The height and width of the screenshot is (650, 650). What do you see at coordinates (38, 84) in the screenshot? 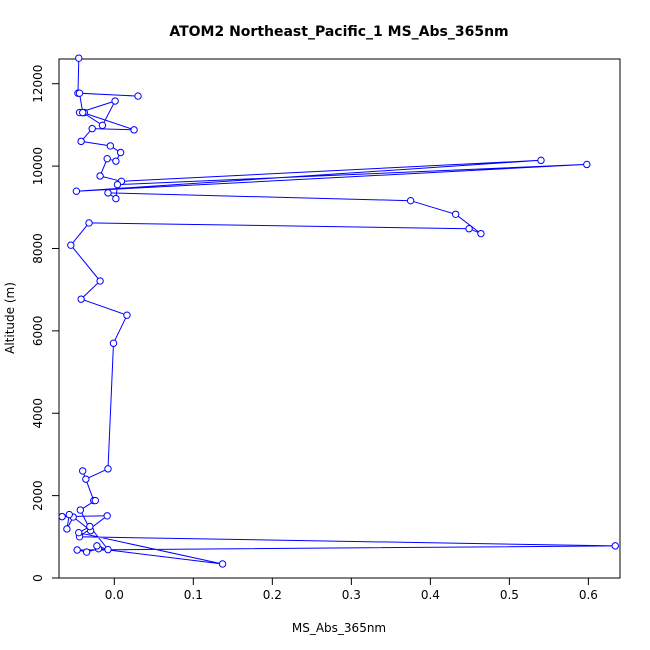
I see `y-tick-label: 12000` at bounding box center [38, 84].